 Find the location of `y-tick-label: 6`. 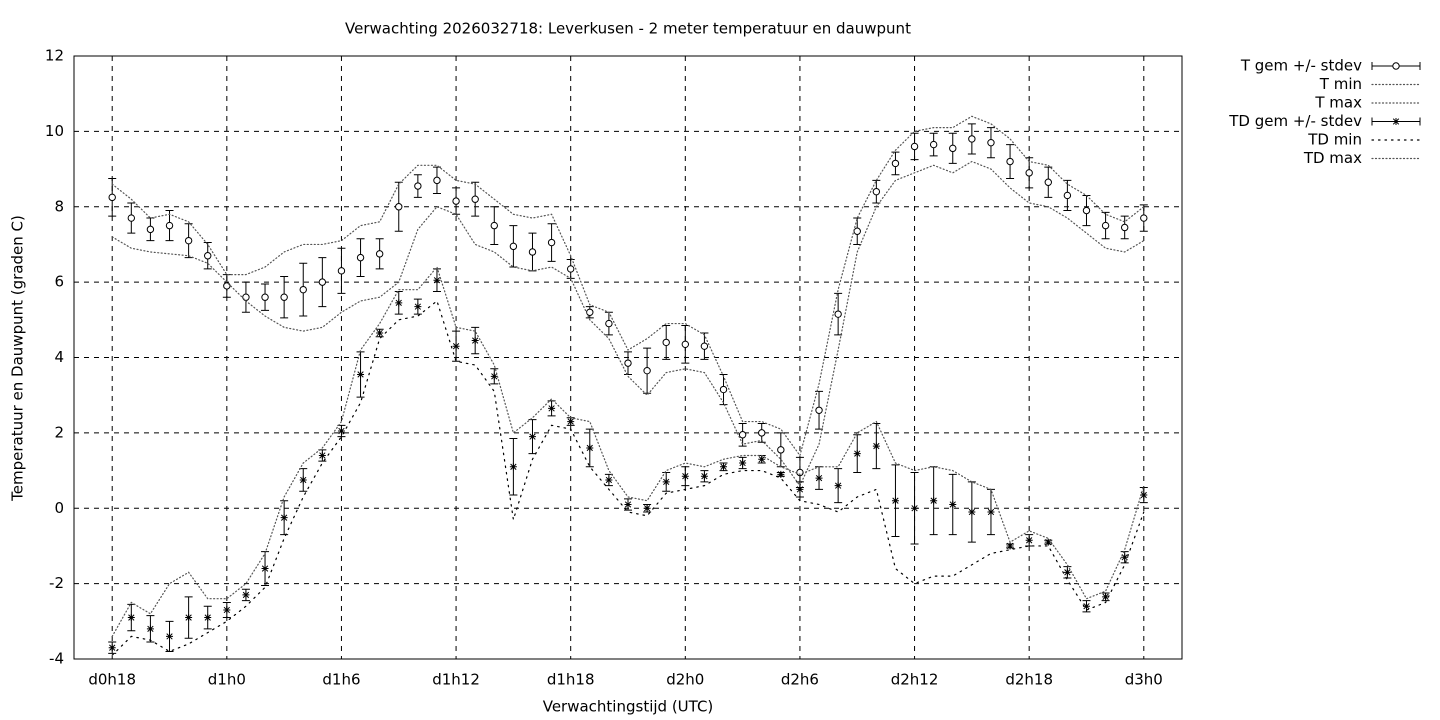

y-tick-label: 6 is located at coordinates (59, 282).